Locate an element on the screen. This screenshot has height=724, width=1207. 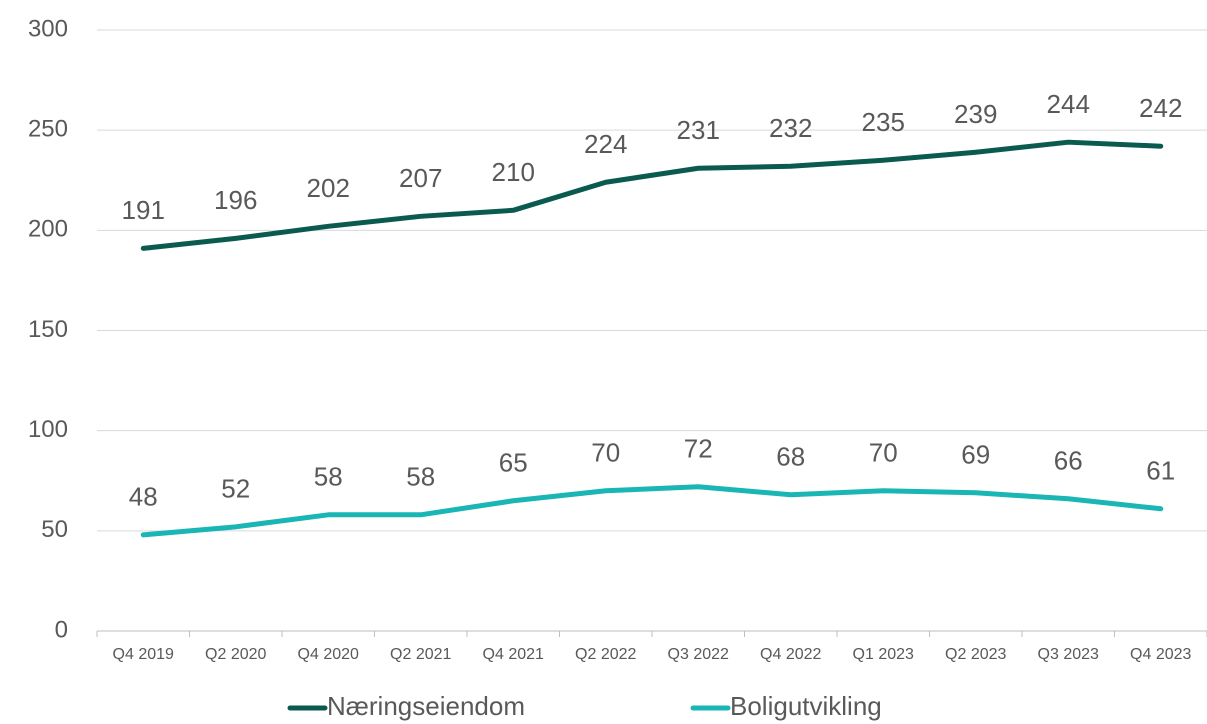
x-tick-label: Q4 2023 is located at coordinates (1160, 654).